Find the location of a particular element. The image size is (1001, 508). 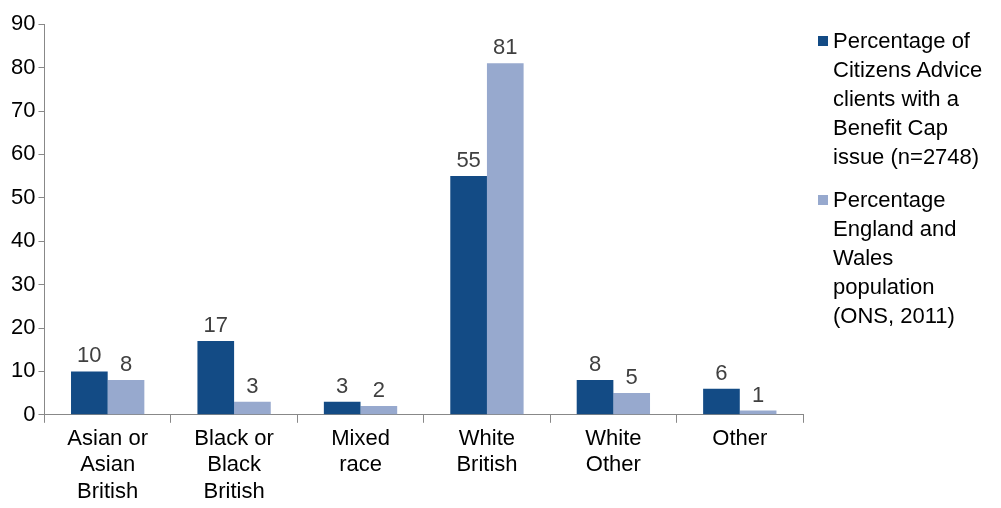

y-tick-label: 10 is located at coordinates (23, 370).